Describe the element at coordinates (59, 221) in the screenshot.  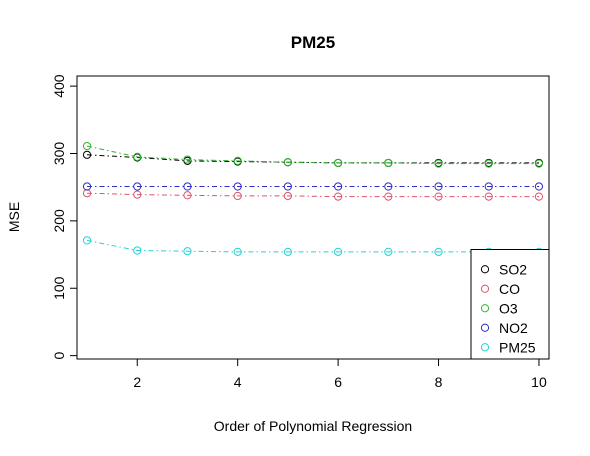
I see `y-tick-label: 200` at that location.